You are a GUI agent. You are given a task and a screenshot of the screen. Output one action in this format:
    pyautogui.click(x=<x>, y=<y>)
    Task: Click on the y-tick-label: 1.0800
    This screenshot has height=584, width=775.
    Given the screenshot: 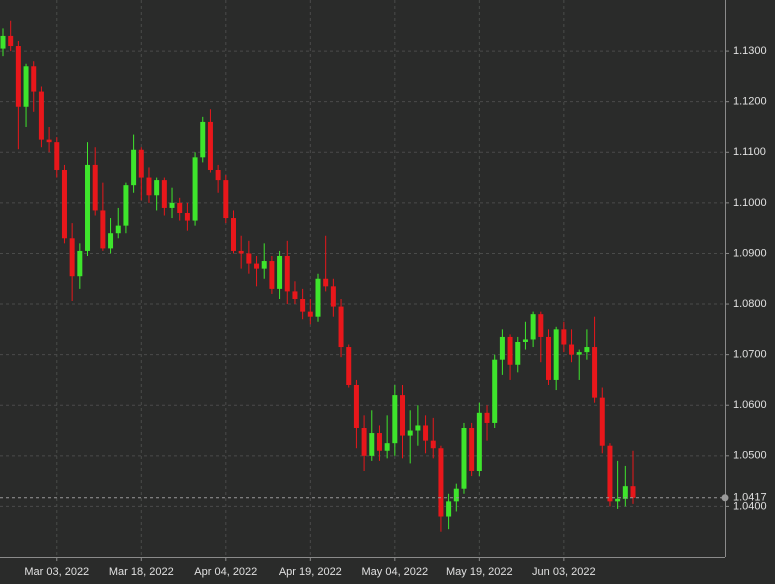 What is the action you would take?
    pyautogui.click(x=750, y=304)
    